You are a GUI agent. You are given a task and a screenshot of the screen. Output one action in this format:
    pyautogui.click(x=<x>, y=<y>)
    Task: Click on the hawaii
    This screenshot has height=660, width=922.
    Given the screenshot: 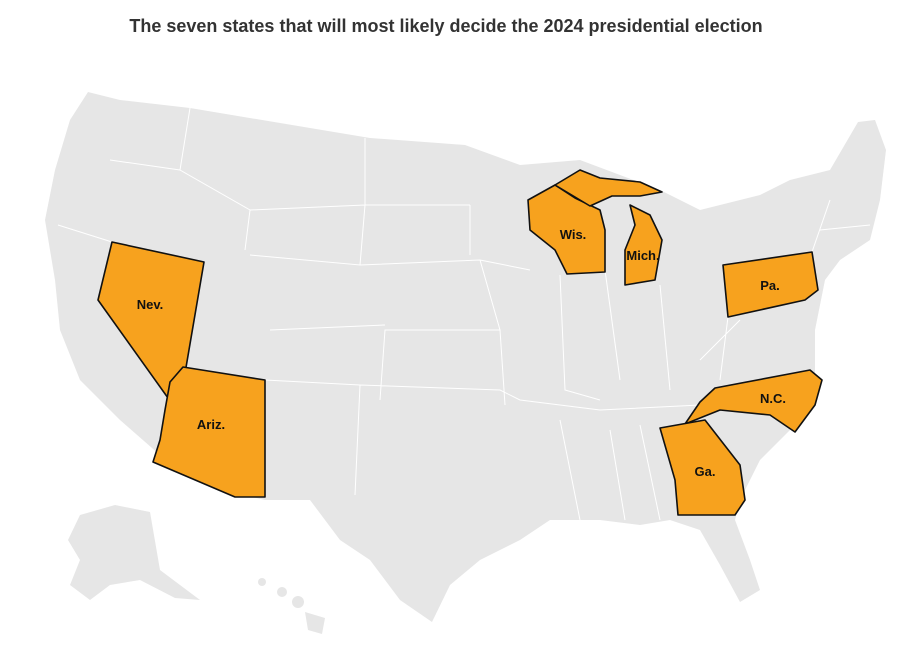 What is the action you would take?
    pyautogui.click(x=291, y=606)
    